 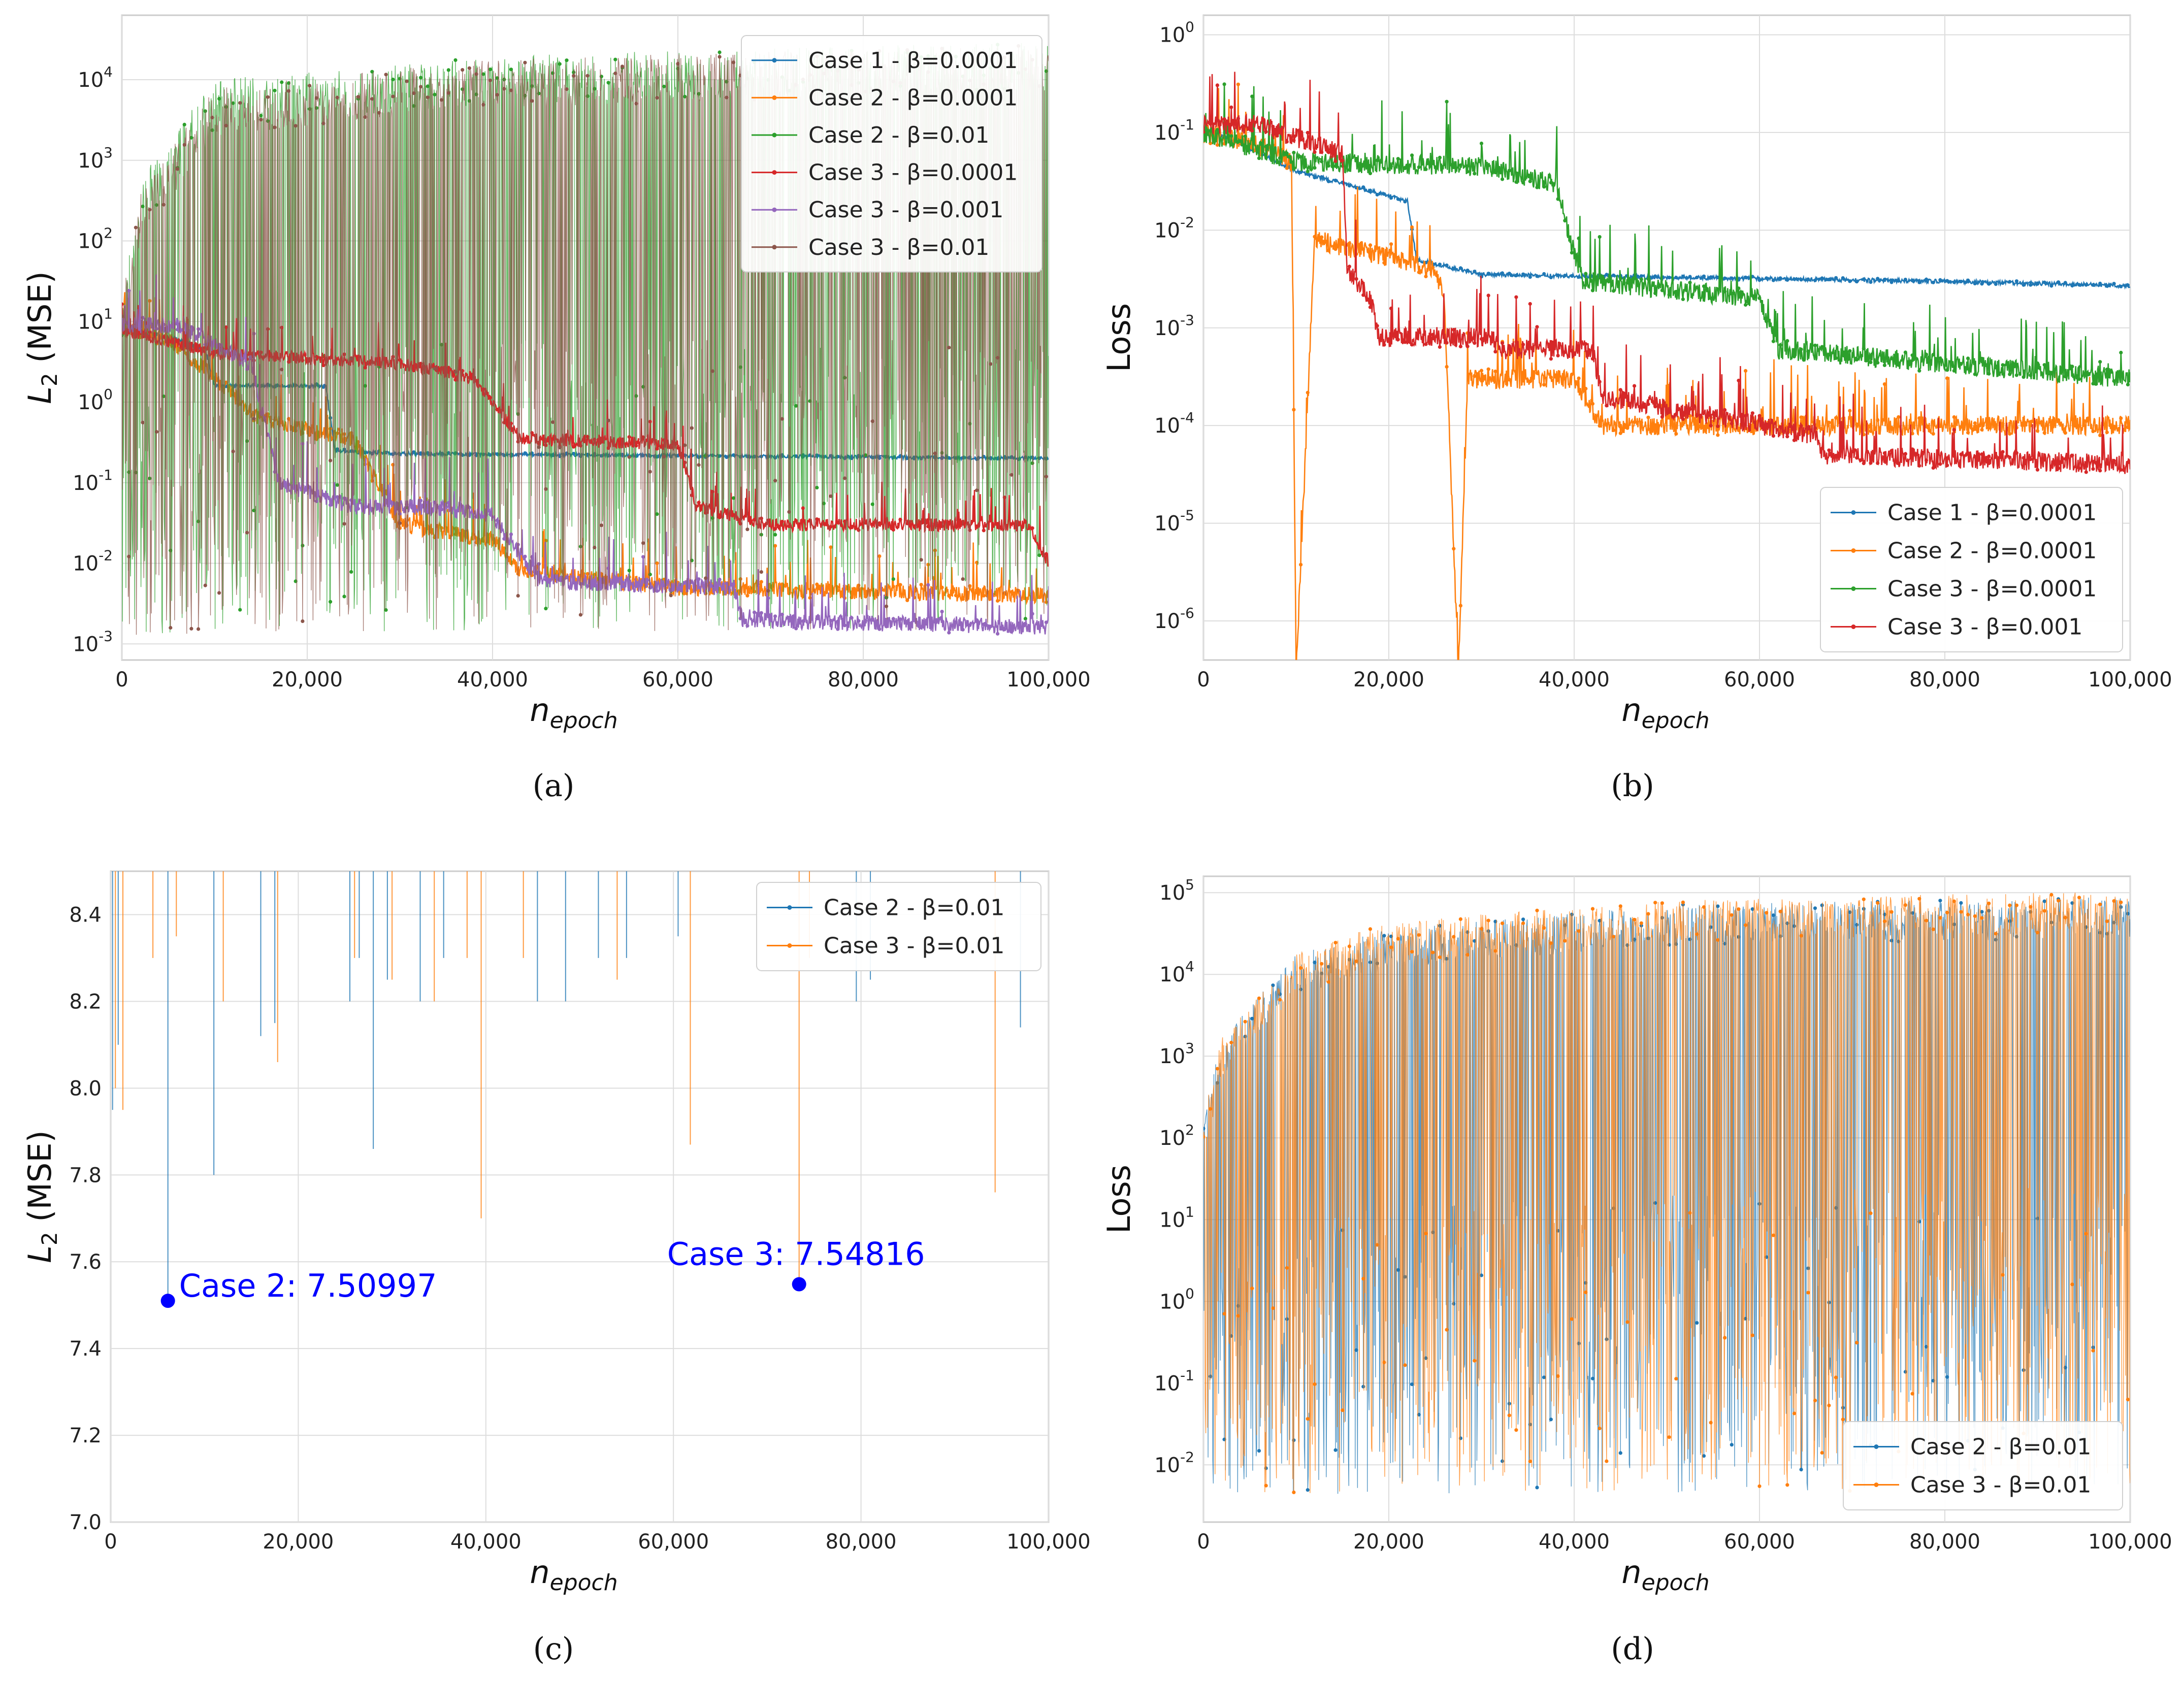 What do you see at coordinates (1203, 679) in the screenshot?
I see `x-tick-label-b: 0` at bounding box center [1203, 679].